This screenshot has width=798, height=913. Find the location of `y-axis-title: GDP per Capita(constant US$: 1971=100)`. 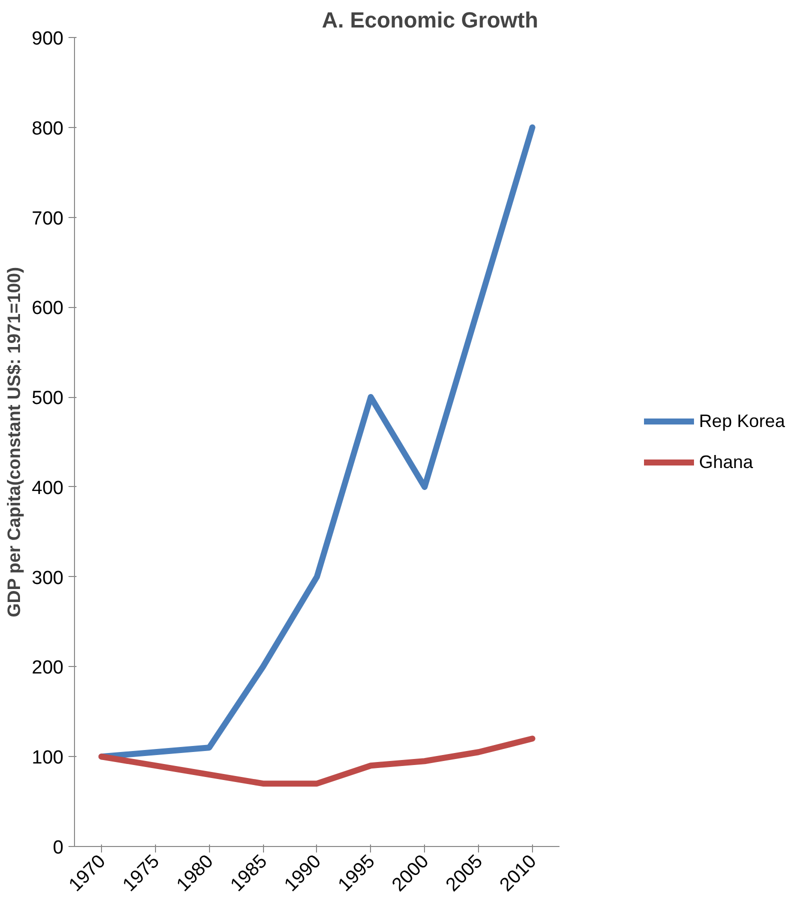

y-axis-title: GDP per Capita(constant US$: 1971=100) is located at coordinates (14, 442).